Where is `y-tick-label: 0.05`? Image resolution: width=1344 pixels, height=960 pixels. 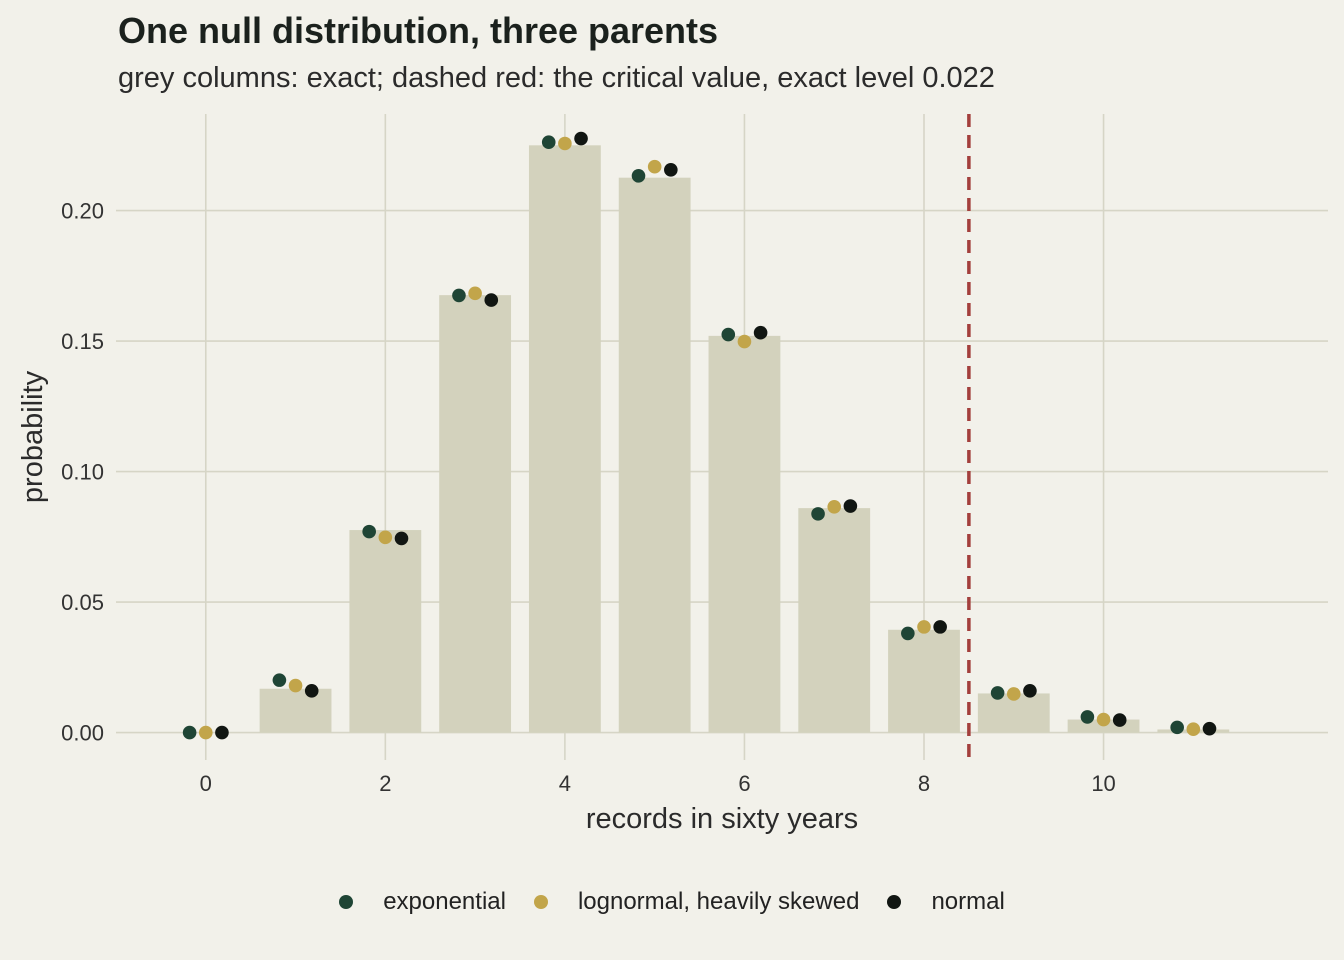 y-tick-label: 0.05 is located at coordinates (82, 602).